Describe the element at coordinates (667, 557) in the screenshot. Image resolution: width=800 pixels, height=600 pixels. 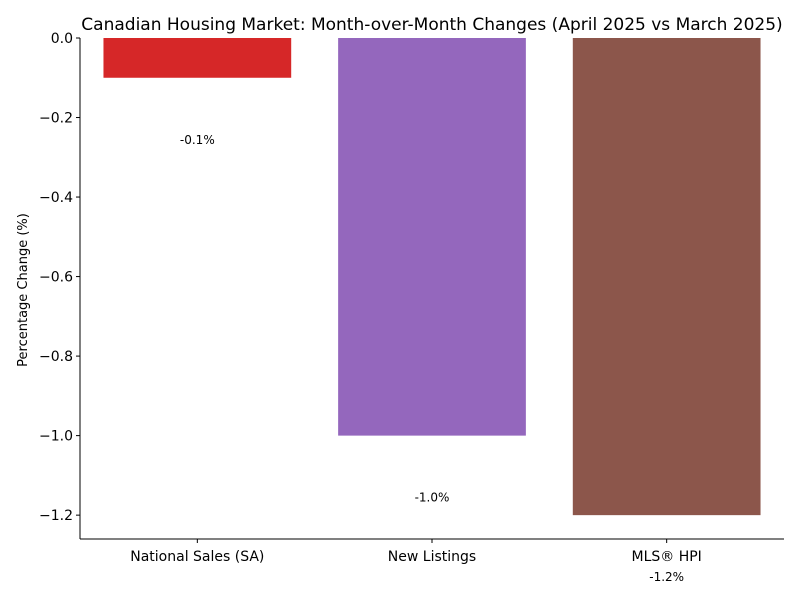
I see `x-tick-label: MLS® HPI` at that location.